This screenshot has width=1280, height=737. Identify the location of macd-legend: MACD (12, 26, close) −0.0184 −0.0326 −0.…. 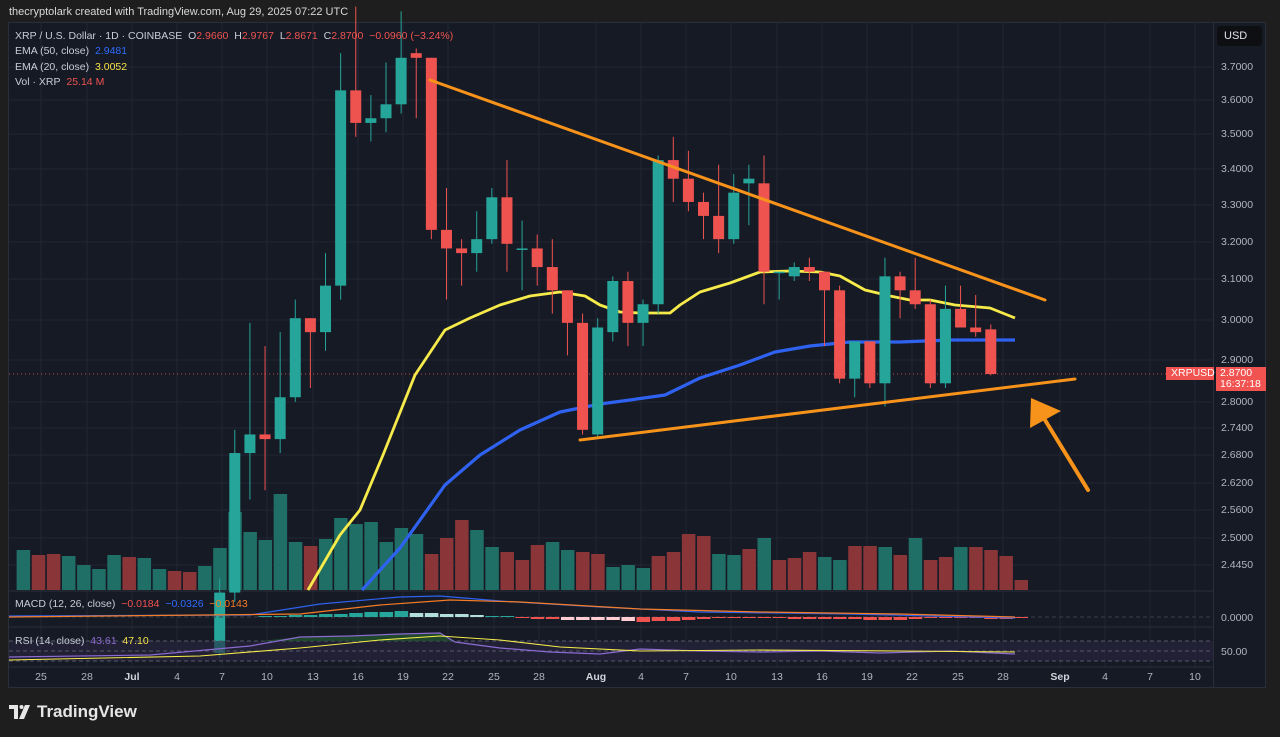
(131, 604).